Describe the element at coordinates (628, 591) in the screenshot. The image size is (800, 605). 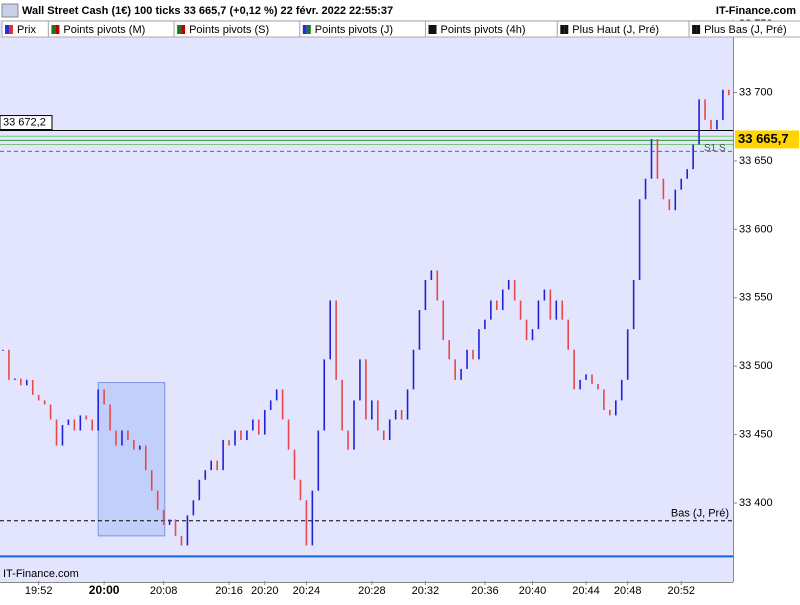
I see `x-tick-label: 20:48` at that location.